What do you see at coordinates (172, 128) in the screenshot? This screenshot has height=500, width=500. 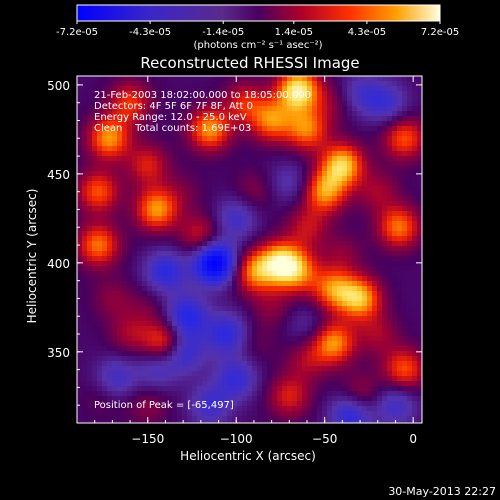 I see `annotation-algorithm-counts: Clean Total counts: 1.69E+03` at bounding box center [172, 128].